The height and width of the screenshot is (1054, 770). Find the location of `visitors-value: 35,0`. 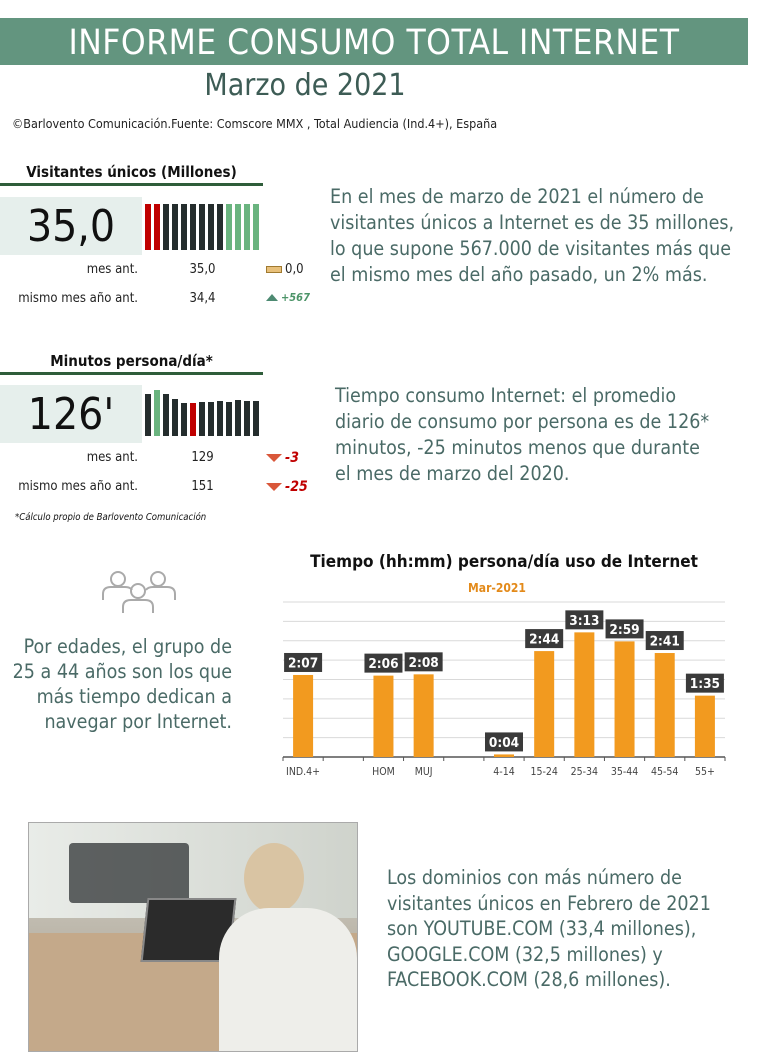

visitors-value: 35,0 is located at coordinates (71, 226).